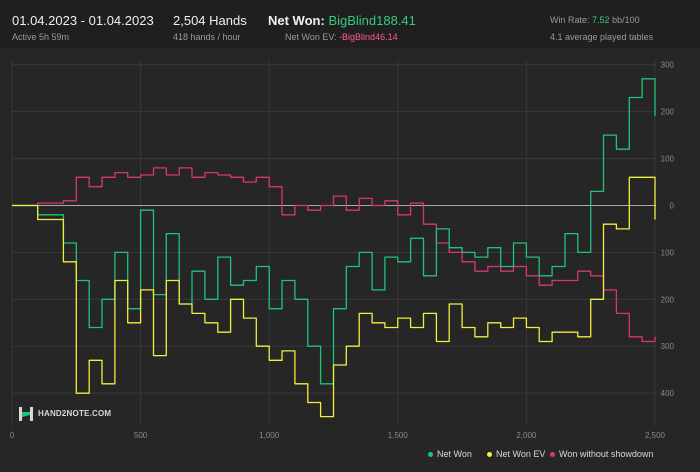  Describe the element at coordinates (311, 37) in the screenshot. I see `net-won-ev-label: Net Won EV:` at that location.